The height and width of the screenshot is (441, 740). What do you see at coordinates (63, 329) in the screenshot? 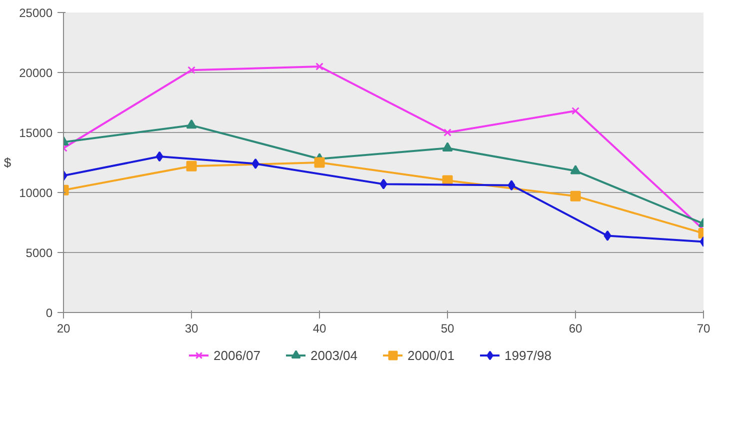
I see `x-tick-label: 20` at bounding box center [63, 329].